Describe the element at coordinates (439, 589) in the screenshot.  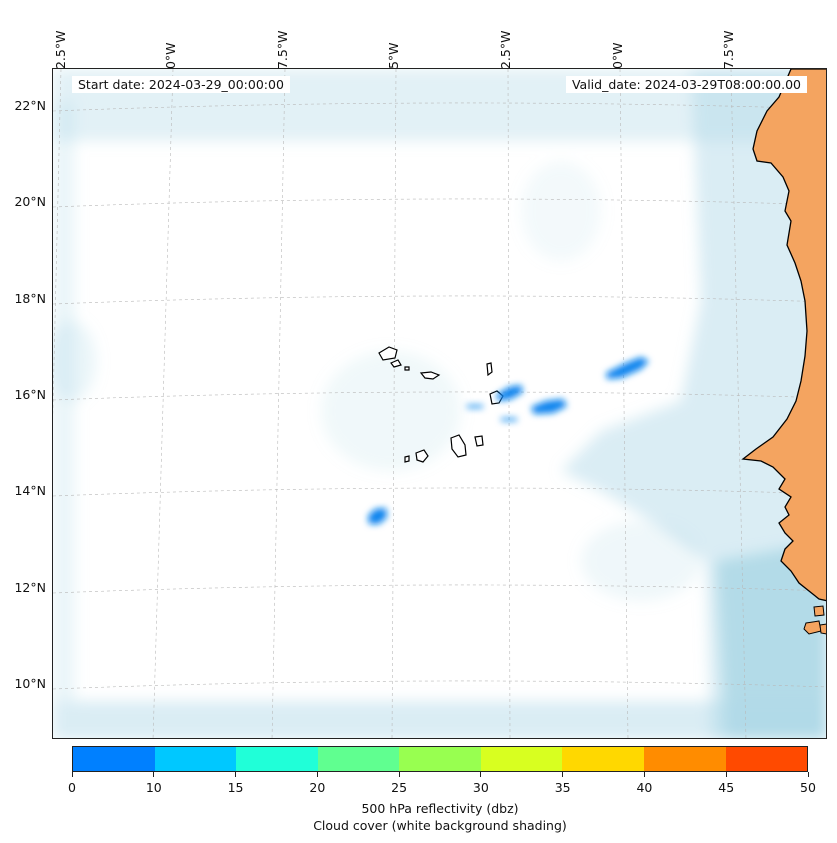
I see `gridline-lat-12n` at that location.